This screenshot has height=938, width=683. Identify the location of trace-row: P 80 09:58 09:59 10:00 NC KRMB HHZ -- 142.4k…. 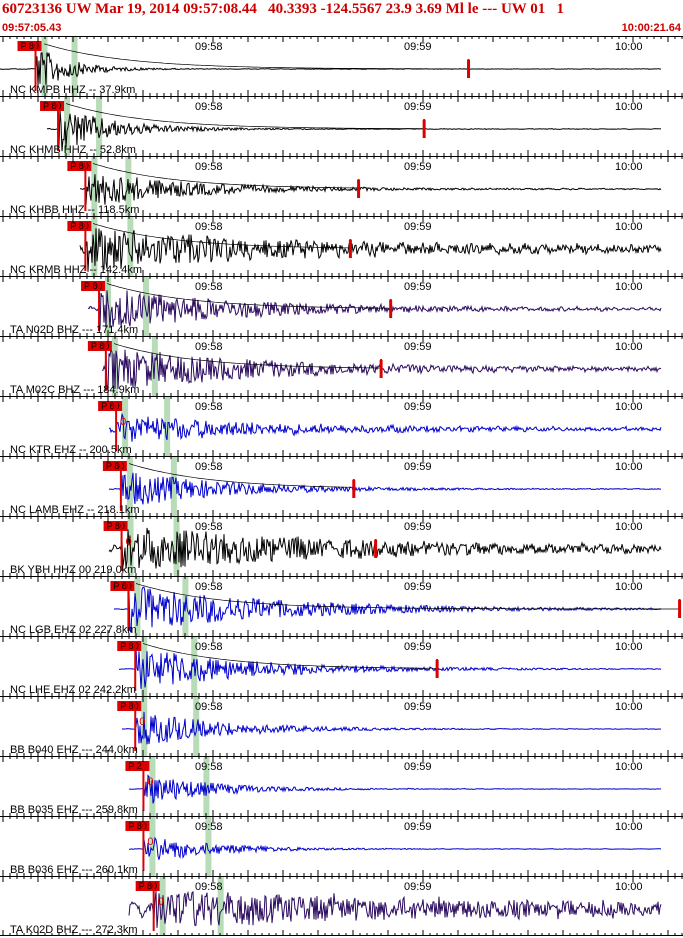
(341, 246).